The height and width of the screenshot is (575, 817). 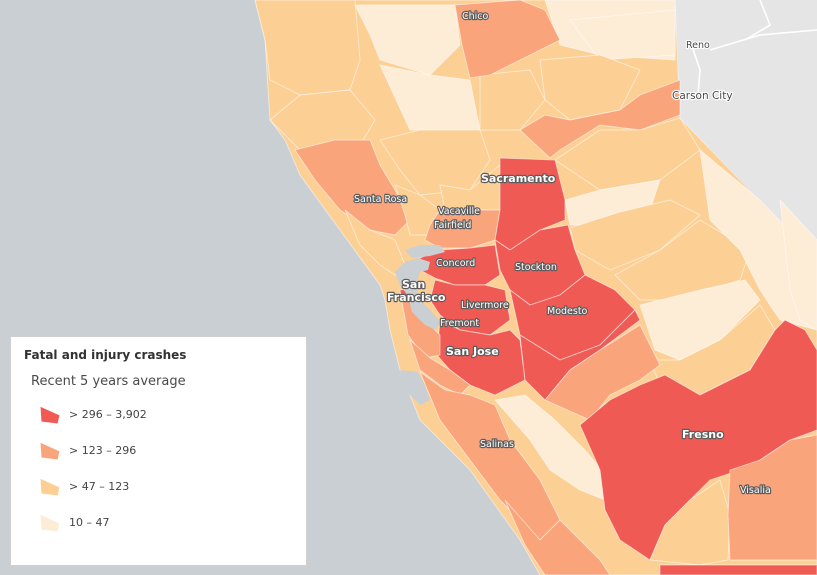 What do you see at coordinates (758, 239) in the screenshot?
I see `county-mono` at bounding box center [758, 239].